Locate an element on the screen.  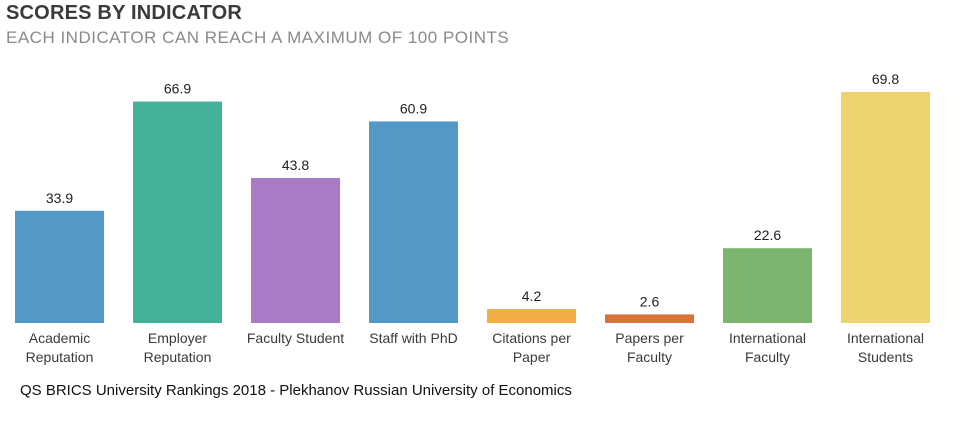
value-label-0: 33.9 is located at coordinates (59, 198).